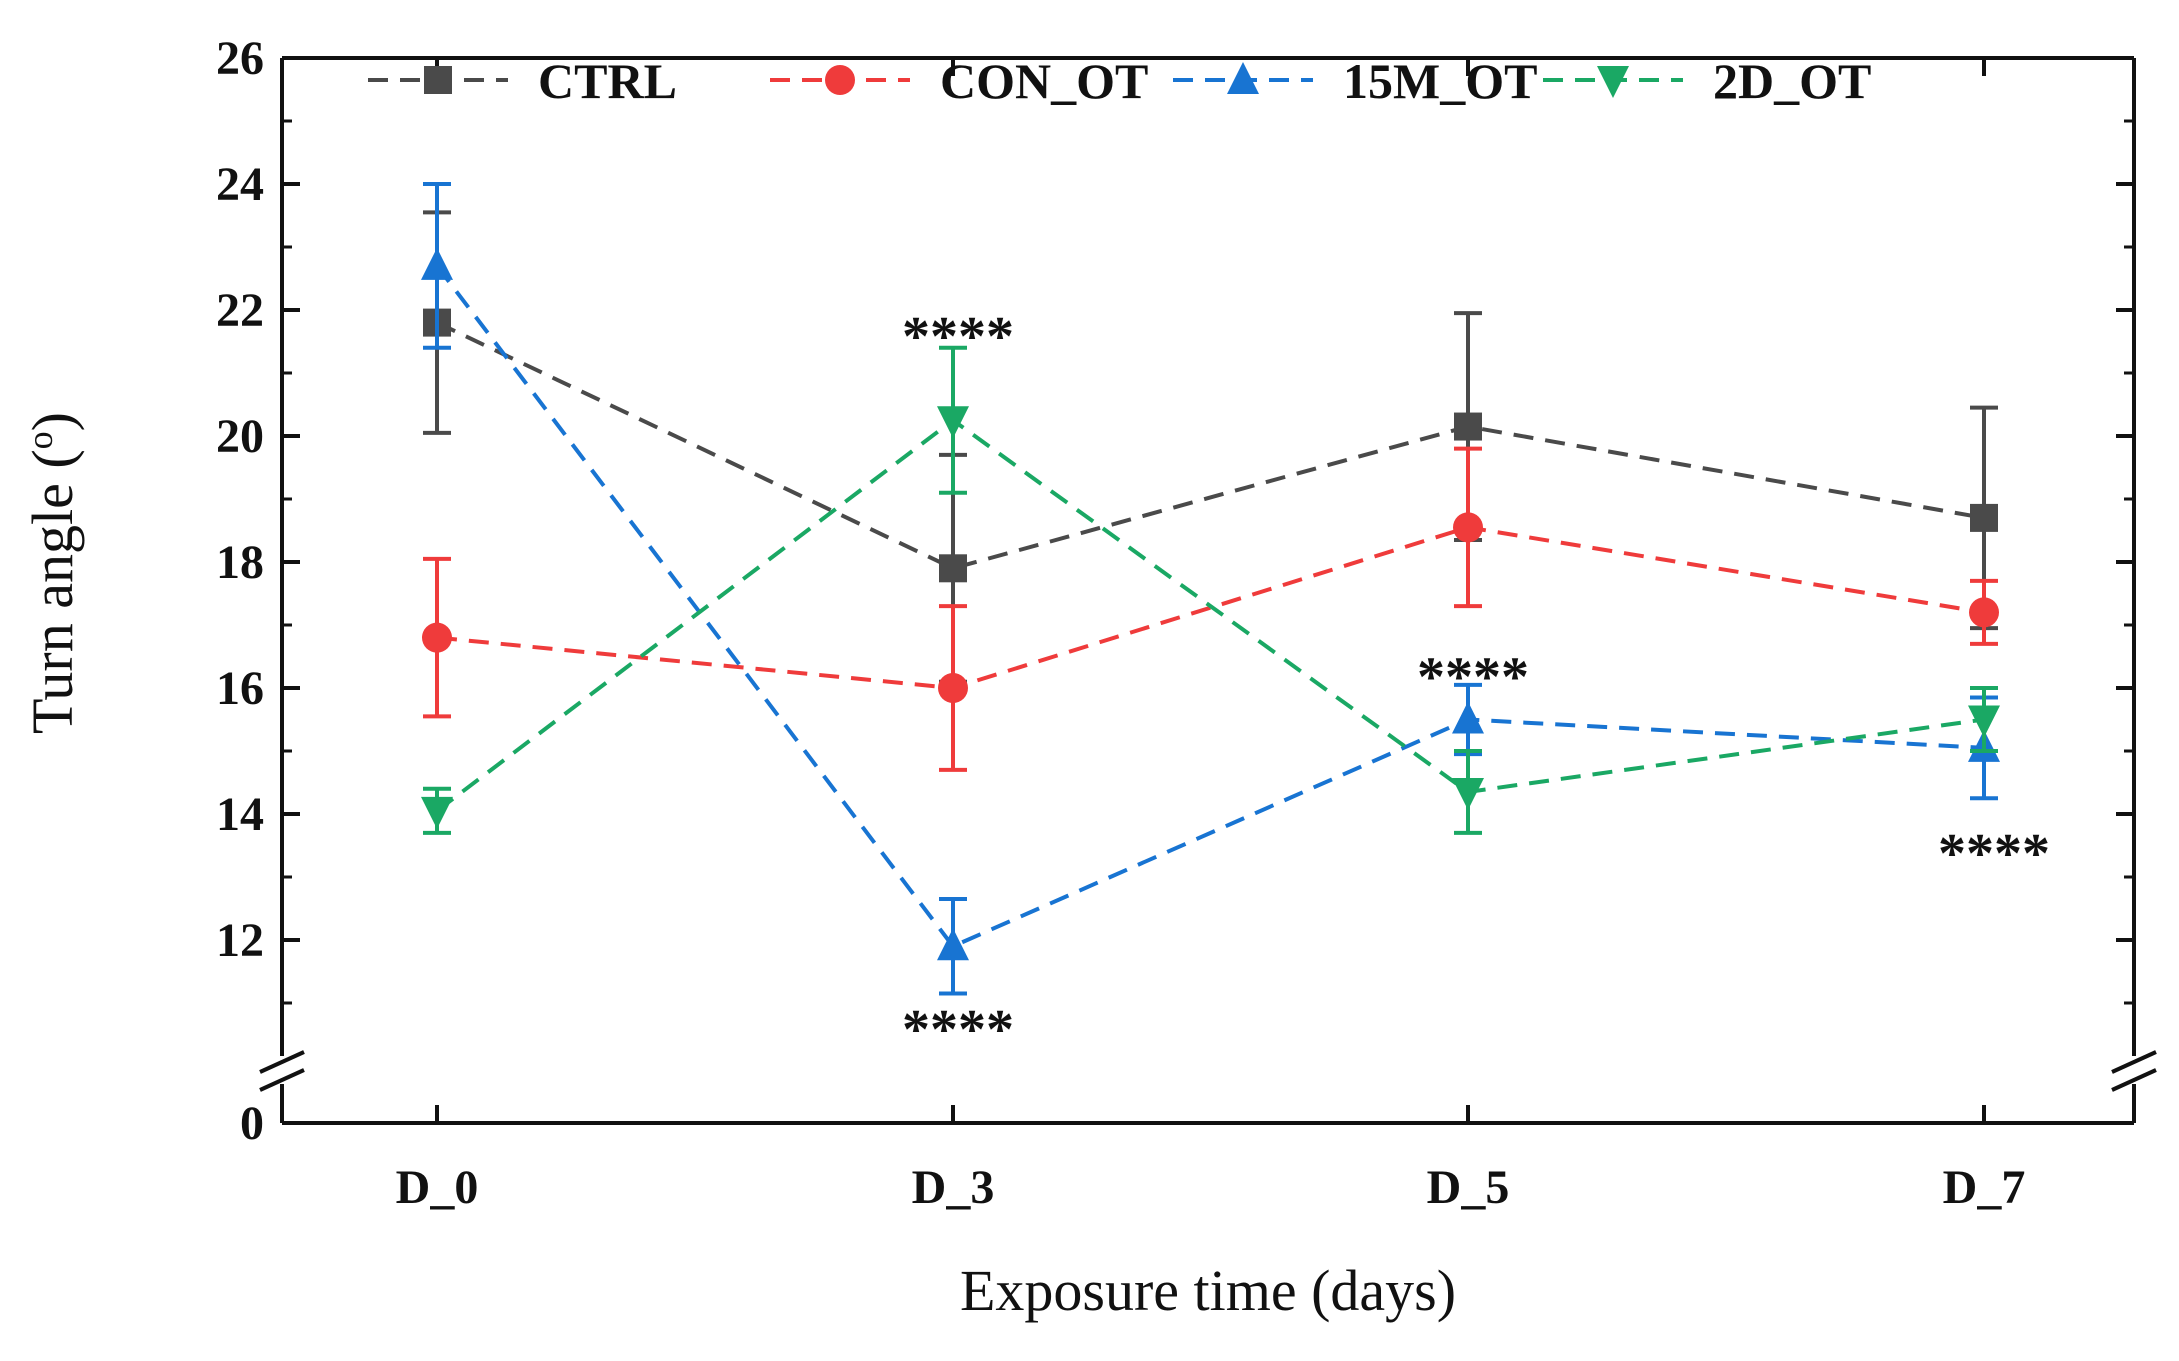 This screenshot has height=1361, width=2179. I want to click on legend-label: CTRL, so click(607, 81).